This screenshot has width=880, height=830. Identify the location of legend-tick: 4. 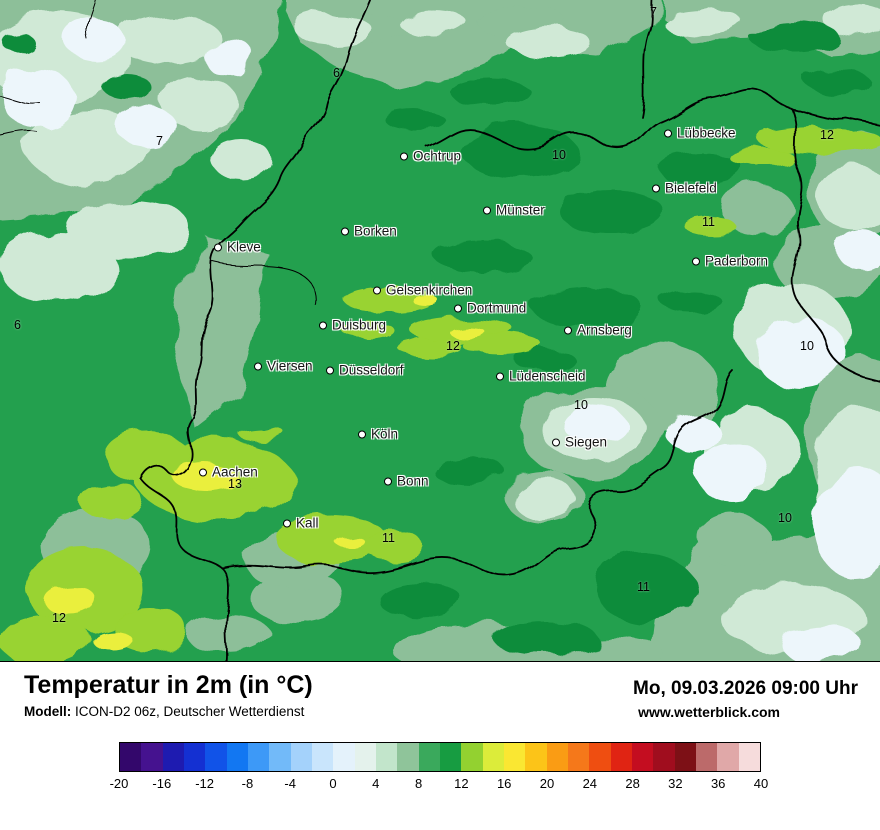
(376, 783).